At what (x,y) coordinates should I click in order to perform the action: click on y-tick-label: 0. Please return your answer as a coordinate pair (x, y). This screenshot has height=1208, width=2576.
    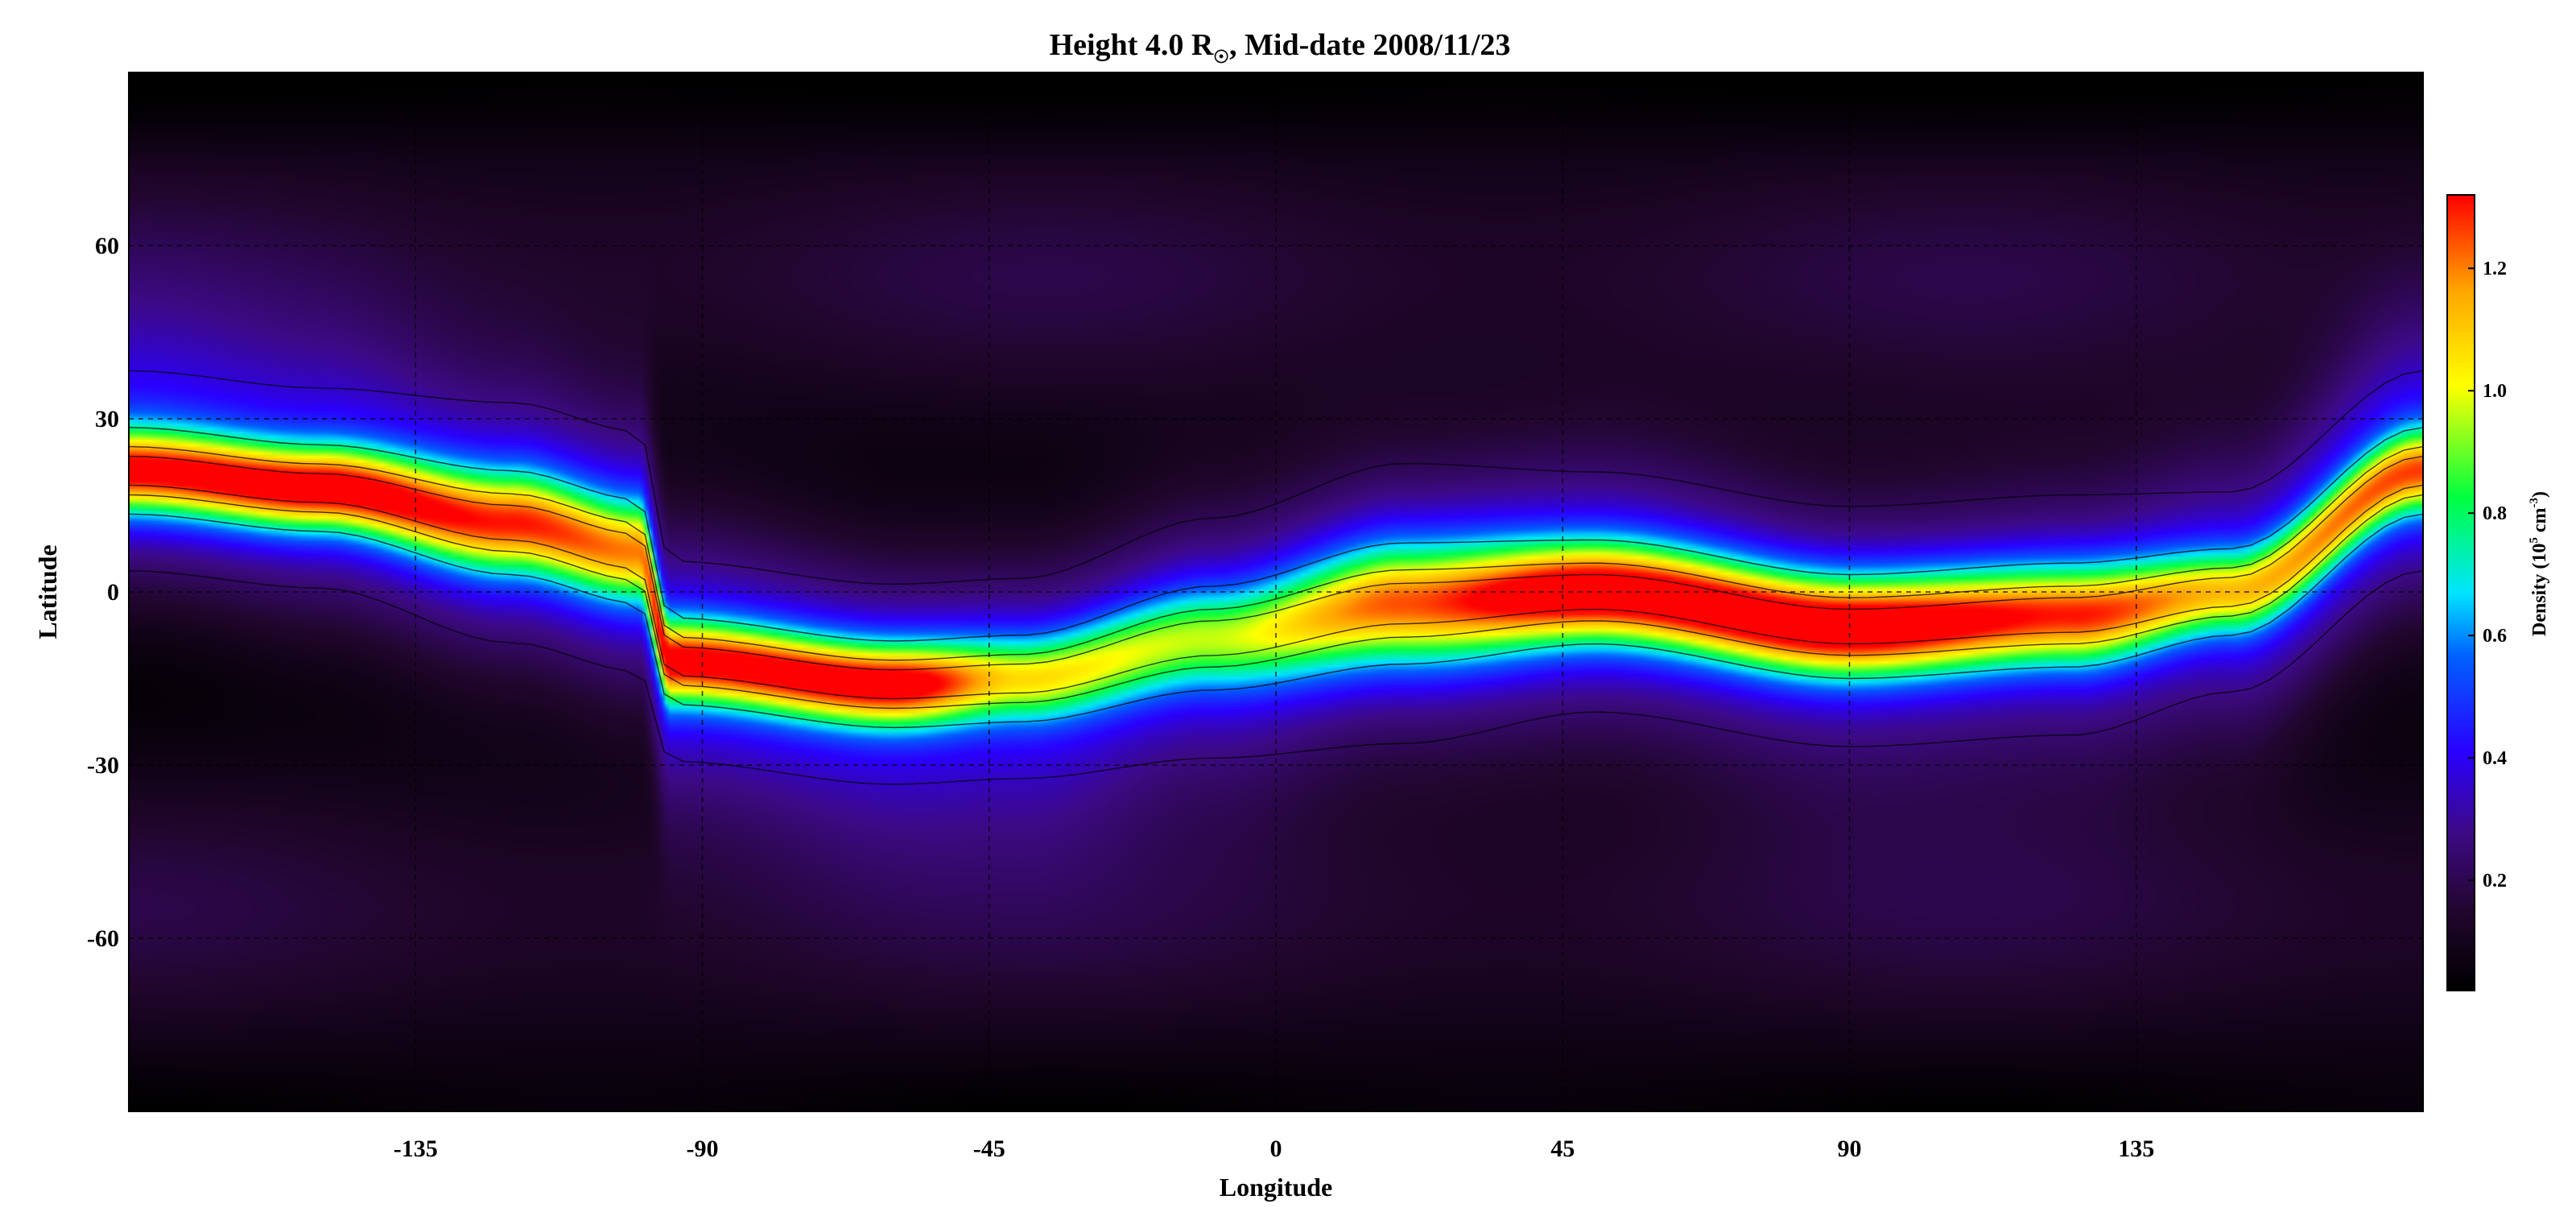
    Looking at the image, I should click on (113, 592).